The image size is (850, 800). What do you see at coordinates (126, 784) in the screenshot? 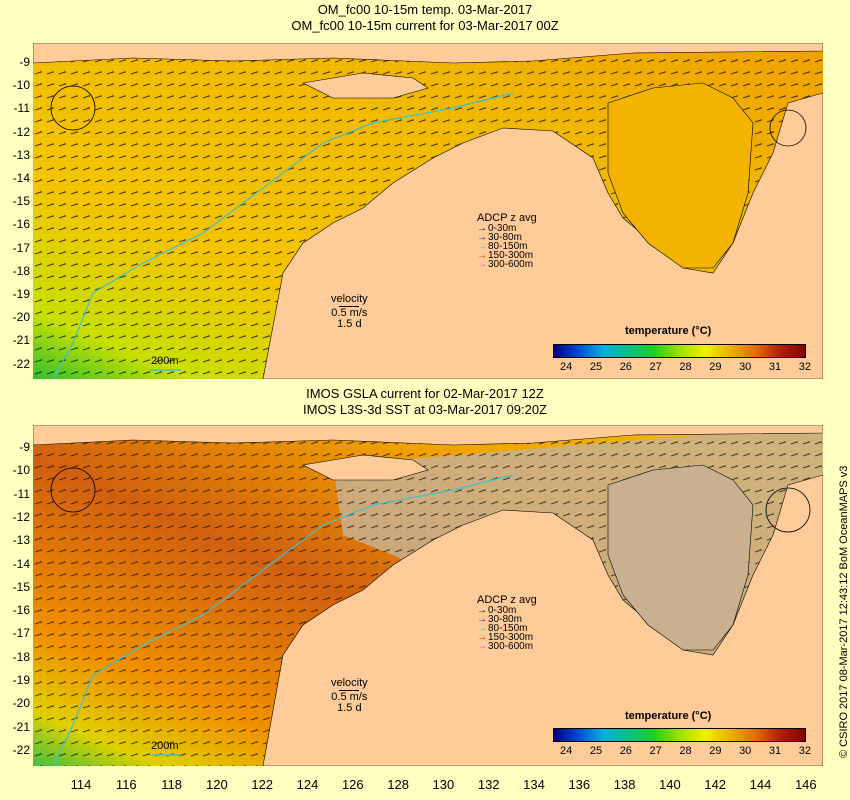
I see `x-tick-label: 116` at bounding box center [126, 784].